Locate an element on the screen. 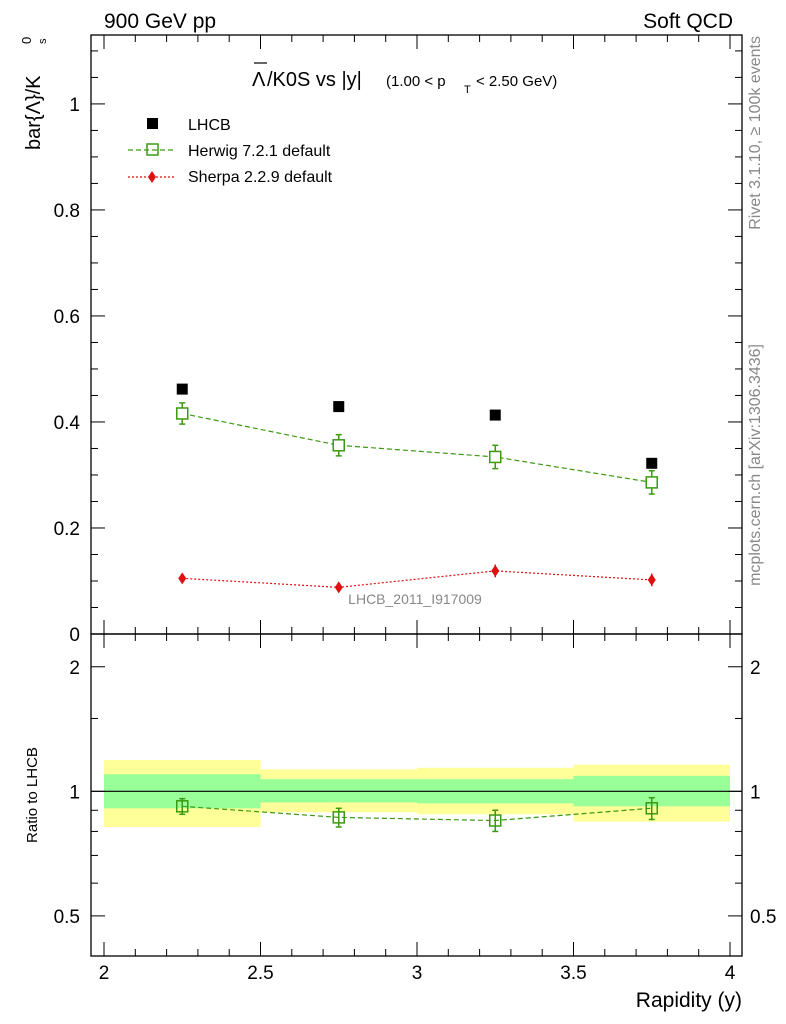  y-tick-label: 0.2 is located at coordinates (67, 529).